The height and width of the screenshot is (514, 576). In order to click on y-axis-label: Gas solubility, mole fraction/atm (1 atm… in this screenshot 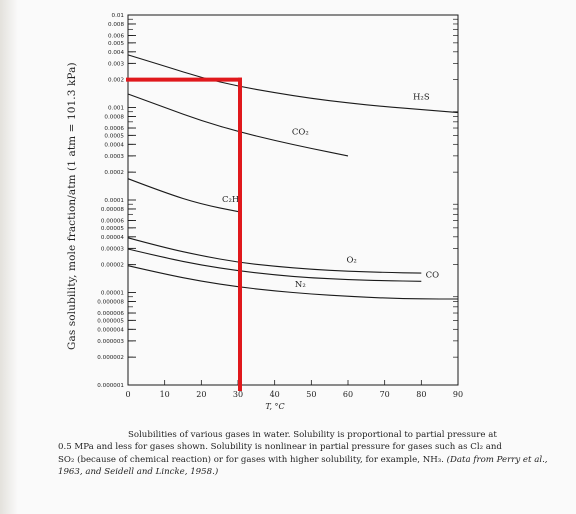, I will do `click(72, 206)`.